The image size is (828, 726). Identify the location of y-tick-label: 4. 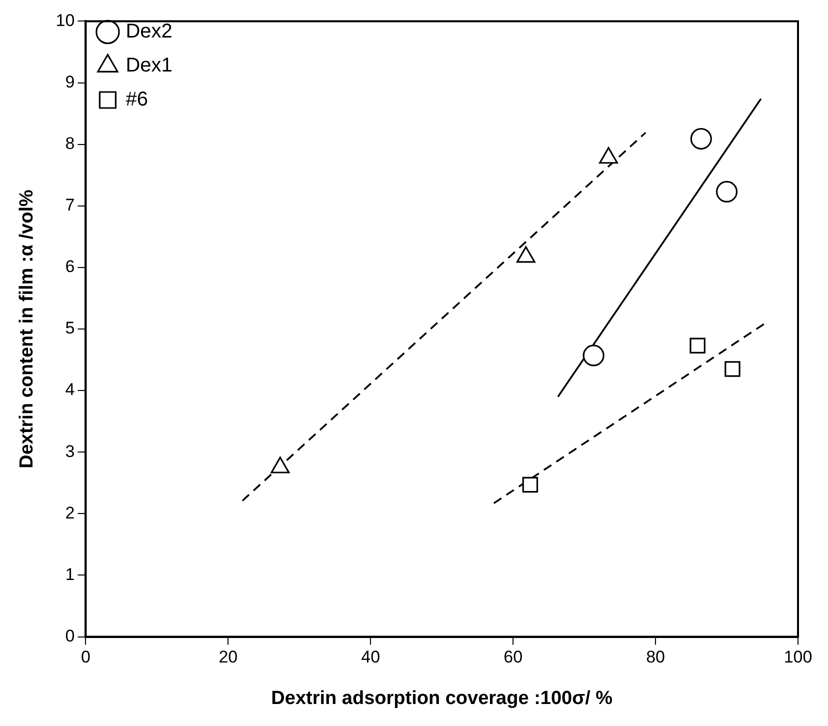
(70, 390).